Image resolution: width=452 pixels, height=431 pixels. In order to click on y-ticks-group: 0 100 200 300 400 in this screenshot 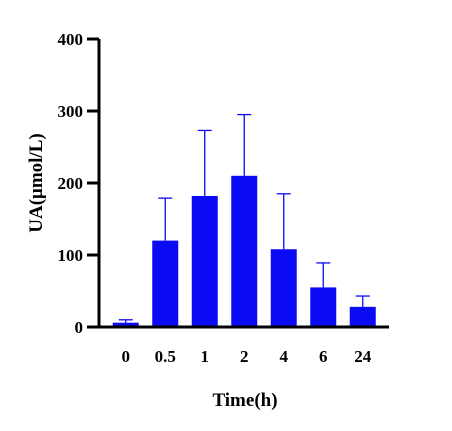, I will do `click(78, 183)`.